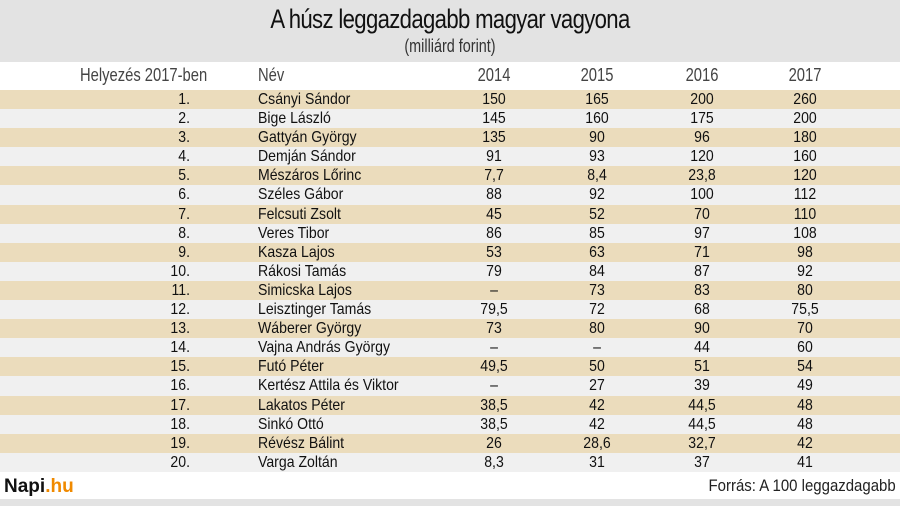  Describe the element at coordinates (450, 252) in the screenshot. I see `table-row: 9. Kasza Lajos 53 63 71 98` at that location.